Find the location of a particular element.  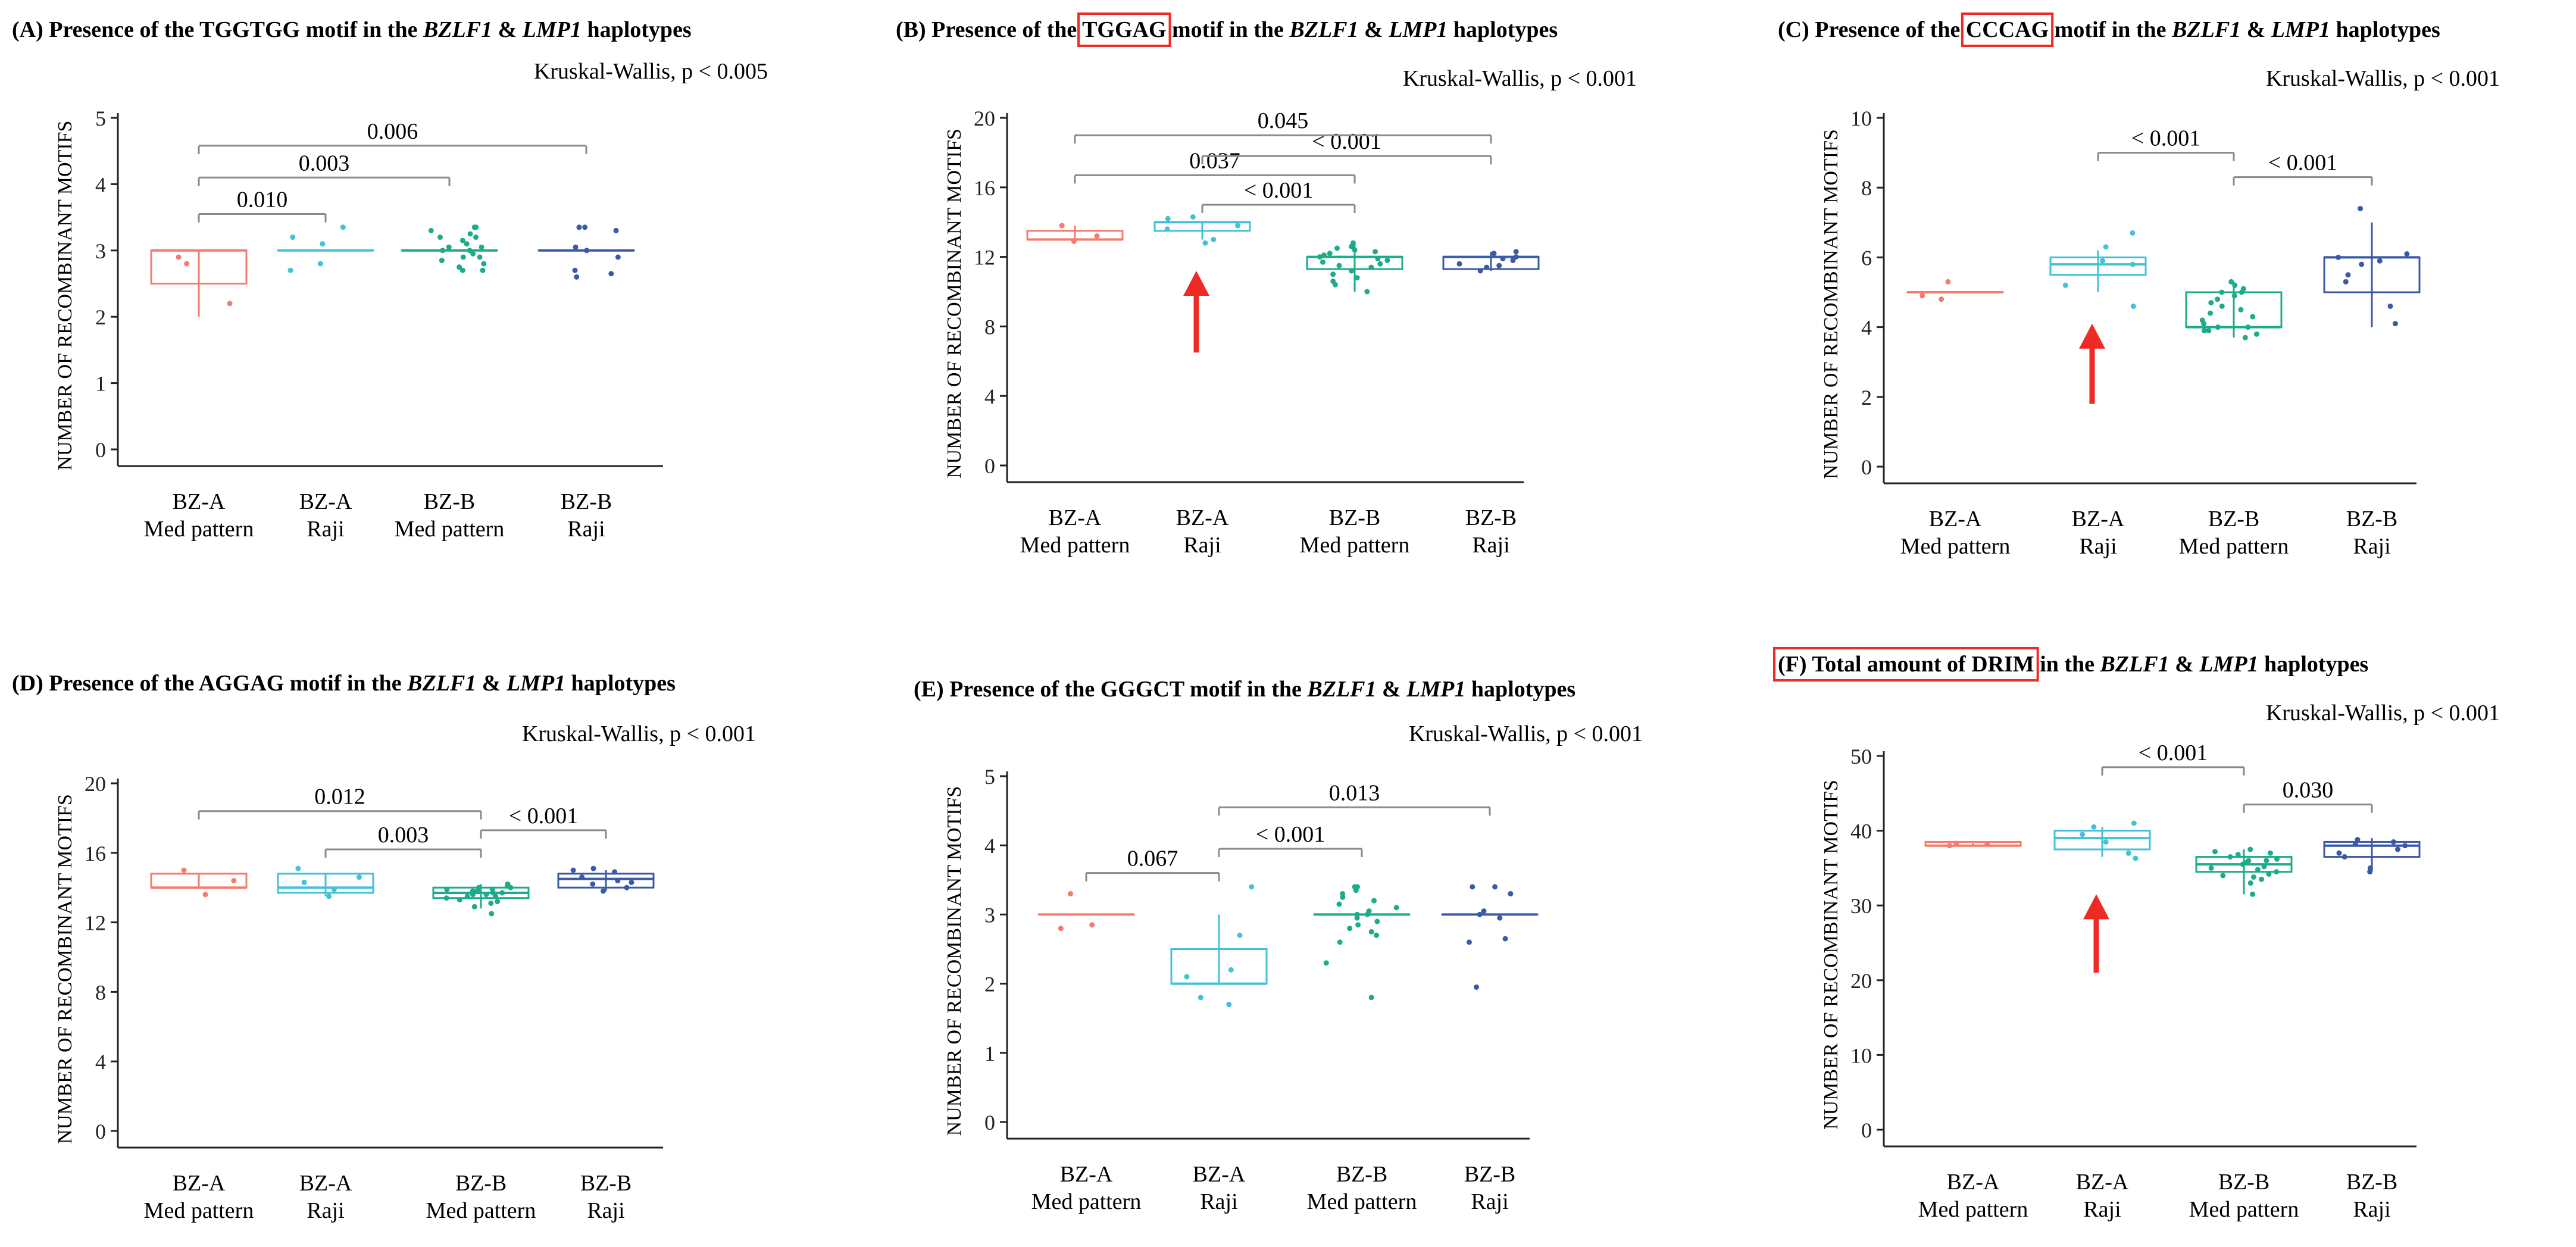

y-tick-label: 16 is located at coordinates (95, 853).